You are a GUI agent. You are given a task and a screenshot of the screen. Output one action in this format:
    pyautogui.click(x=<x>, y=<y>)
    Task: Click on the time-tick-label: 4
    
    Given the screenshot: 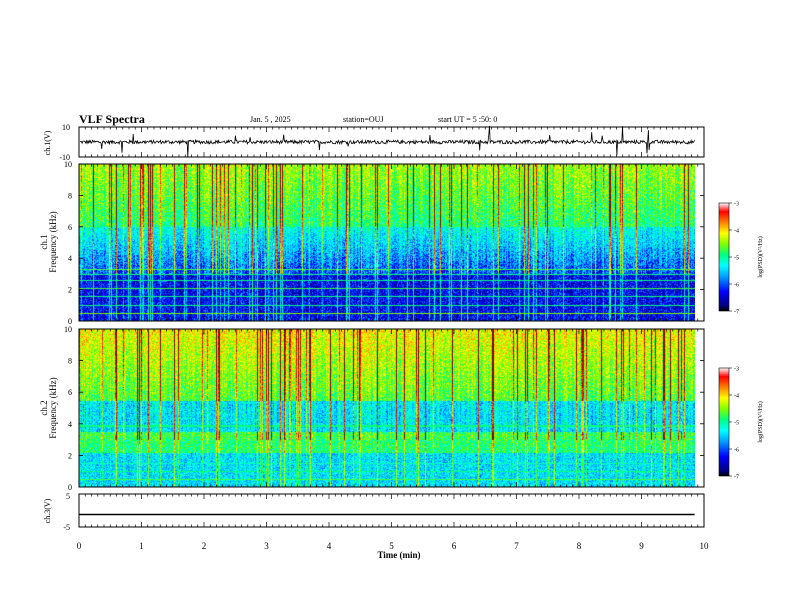 What is the action you would take?
    pyautogui.click(x=329, y=546)
    